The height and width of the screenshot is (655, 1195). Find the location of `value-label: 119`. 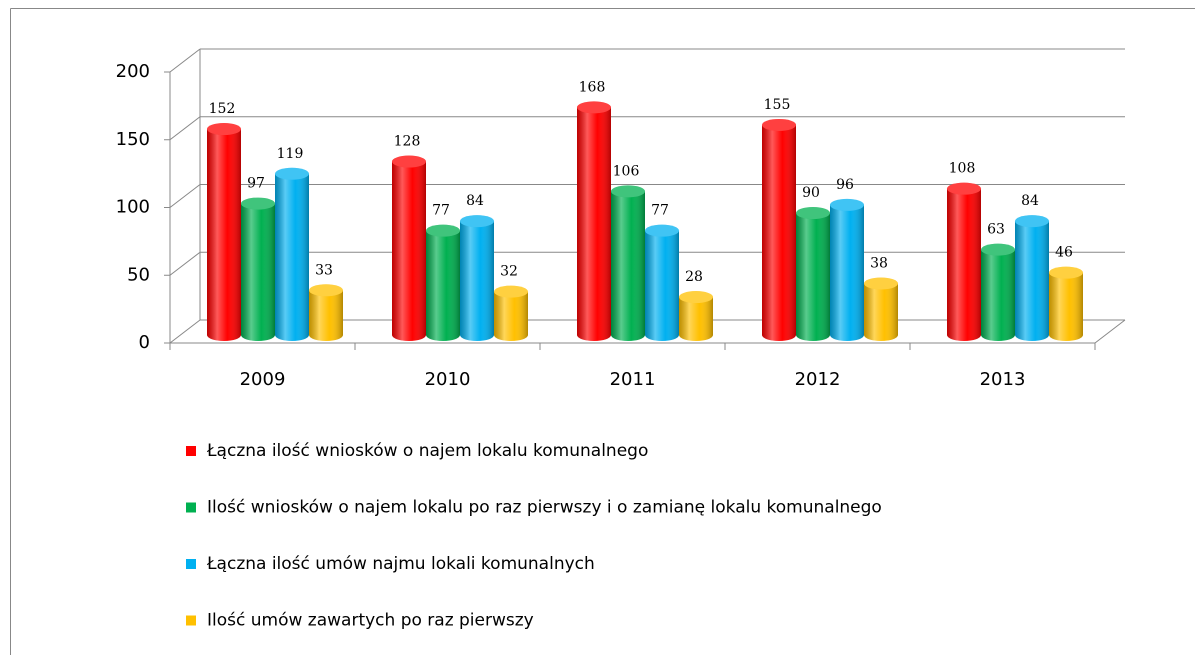

value-label: 119 is located at coordinates (290, 154).